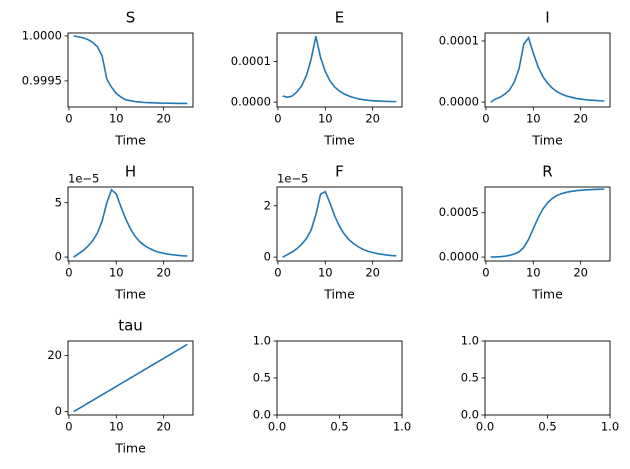 This screenshot has width=630, height=469. What do you see at coordinates (130, 172) in the screenshot?
I see `axes-title: H` at bounding box center [130, 172].